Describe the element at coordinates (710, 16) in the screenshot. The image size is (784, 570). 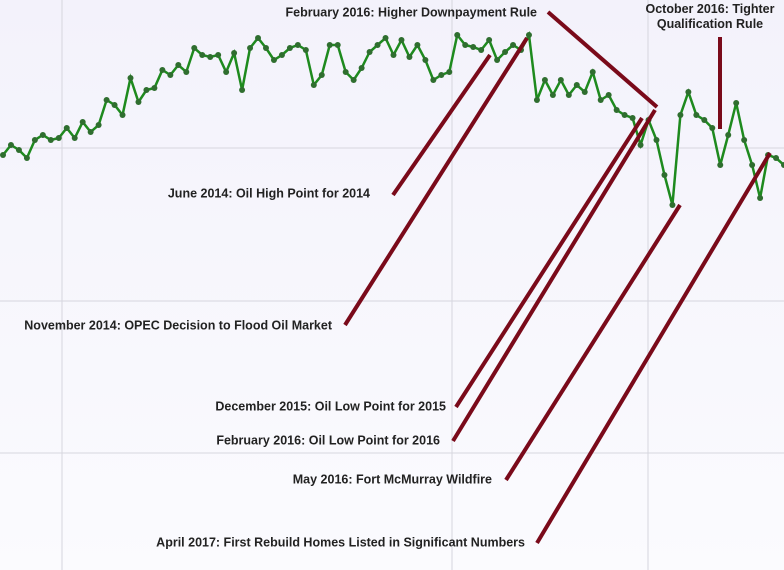
I see `annotation-label: October 2016: Tighter Qualification Rule` at that location.